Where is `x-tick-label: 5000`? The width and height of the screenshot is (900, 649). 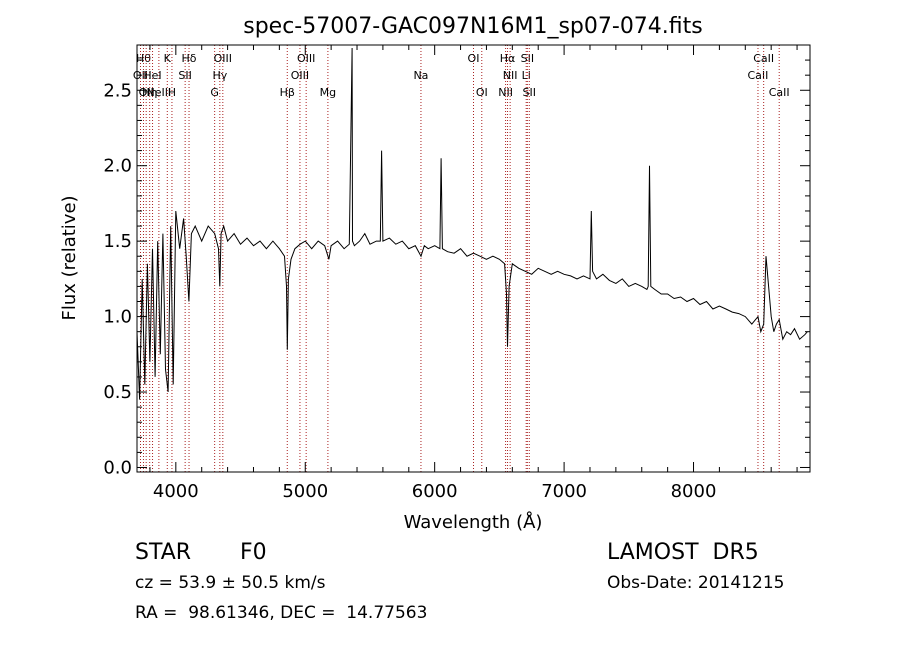 x-tick-label: 5000 is located at coordinates (305, 491).